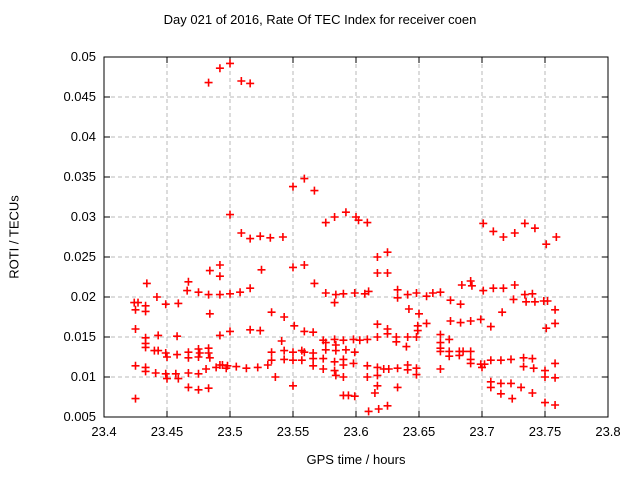 The height and width of the screenshot is (480, 640). I want to click on y-tick-label: 0.015, so click(79, 336).